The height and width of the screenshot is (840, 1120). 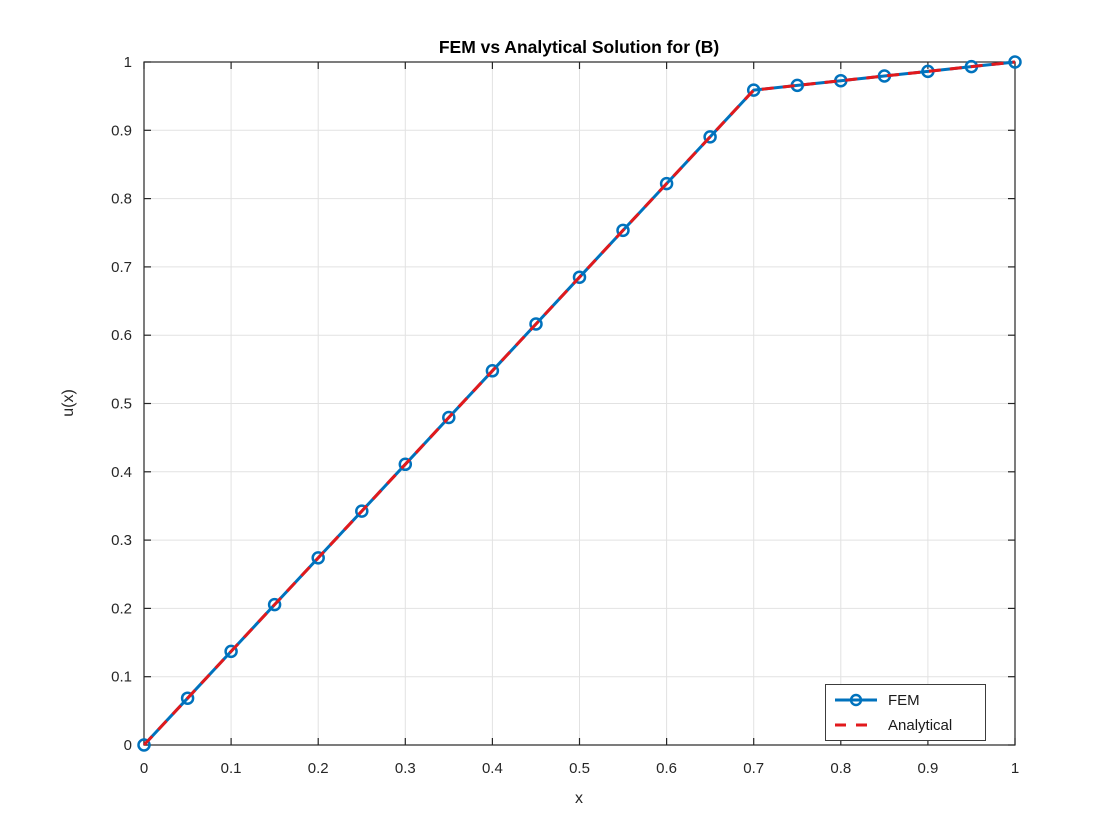 What do you see at coordinates (920, 725) in the screenshot?
I see `legend-label-analytical: Analytical` at bounding box center [920, 725].